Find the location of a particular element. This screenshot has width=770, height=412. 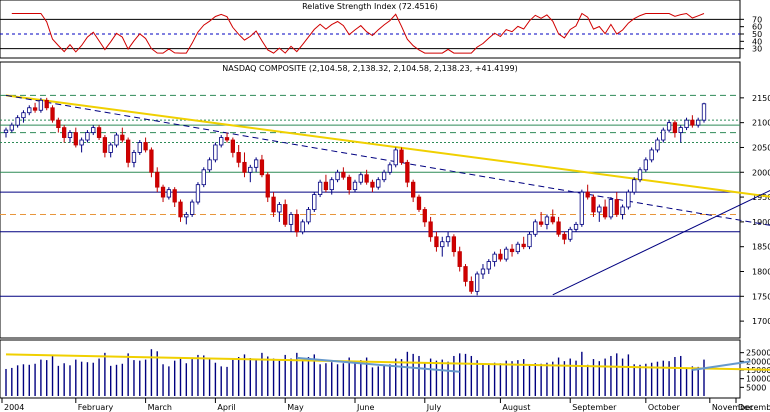

volume-panel: 500010000150002000025000 is located at coordinates (385, 369).